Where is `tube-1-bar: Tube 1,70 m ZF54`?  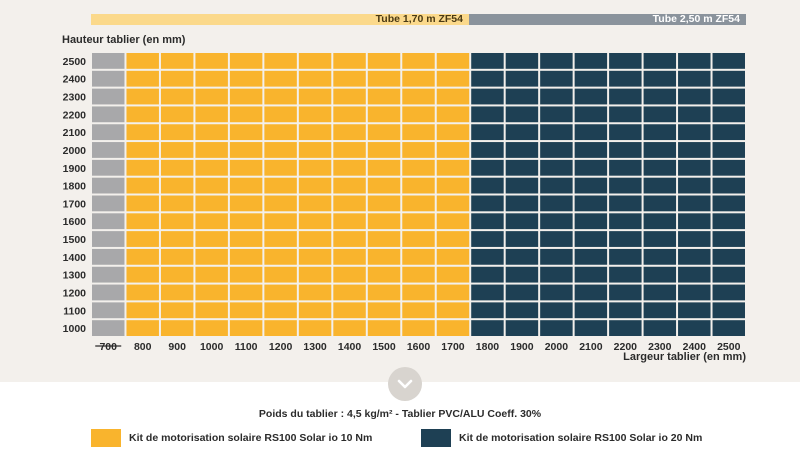 tube-1-bar: Tube 1,70 m ZF54 is located at coordinates (280, 19).